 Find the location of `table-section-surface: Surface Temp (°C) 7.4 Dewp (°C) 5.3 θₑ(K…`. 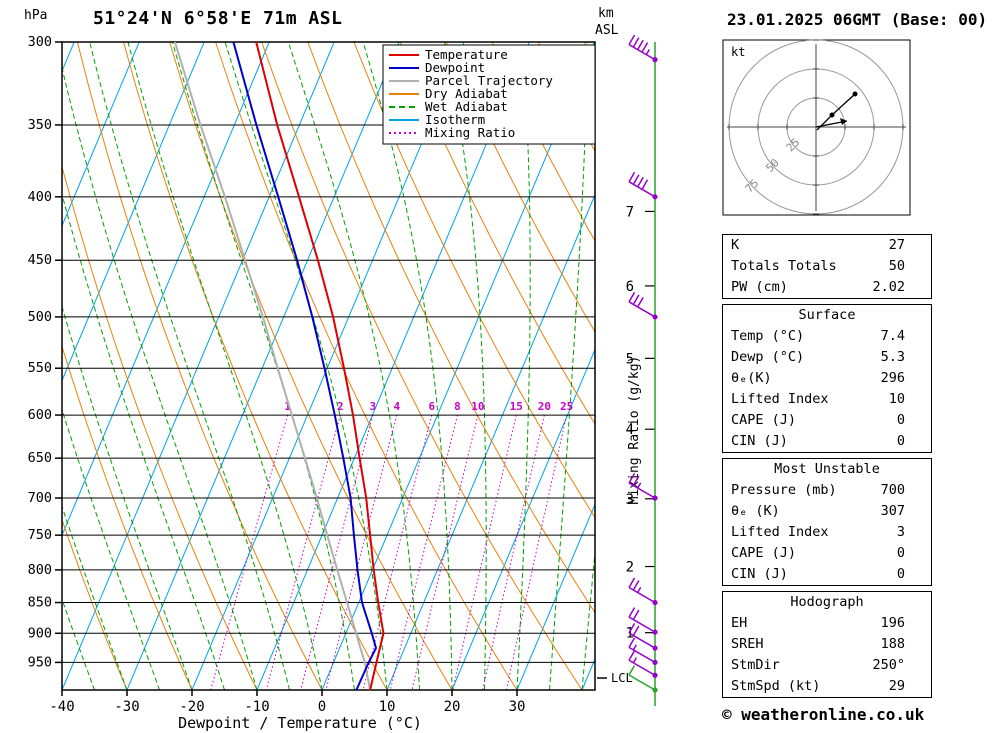

table-section-surface: Surface Temp (°C) 7.4 Dewp (°C) 5.3 θₑ(K… is located at coordinates (827, 378).